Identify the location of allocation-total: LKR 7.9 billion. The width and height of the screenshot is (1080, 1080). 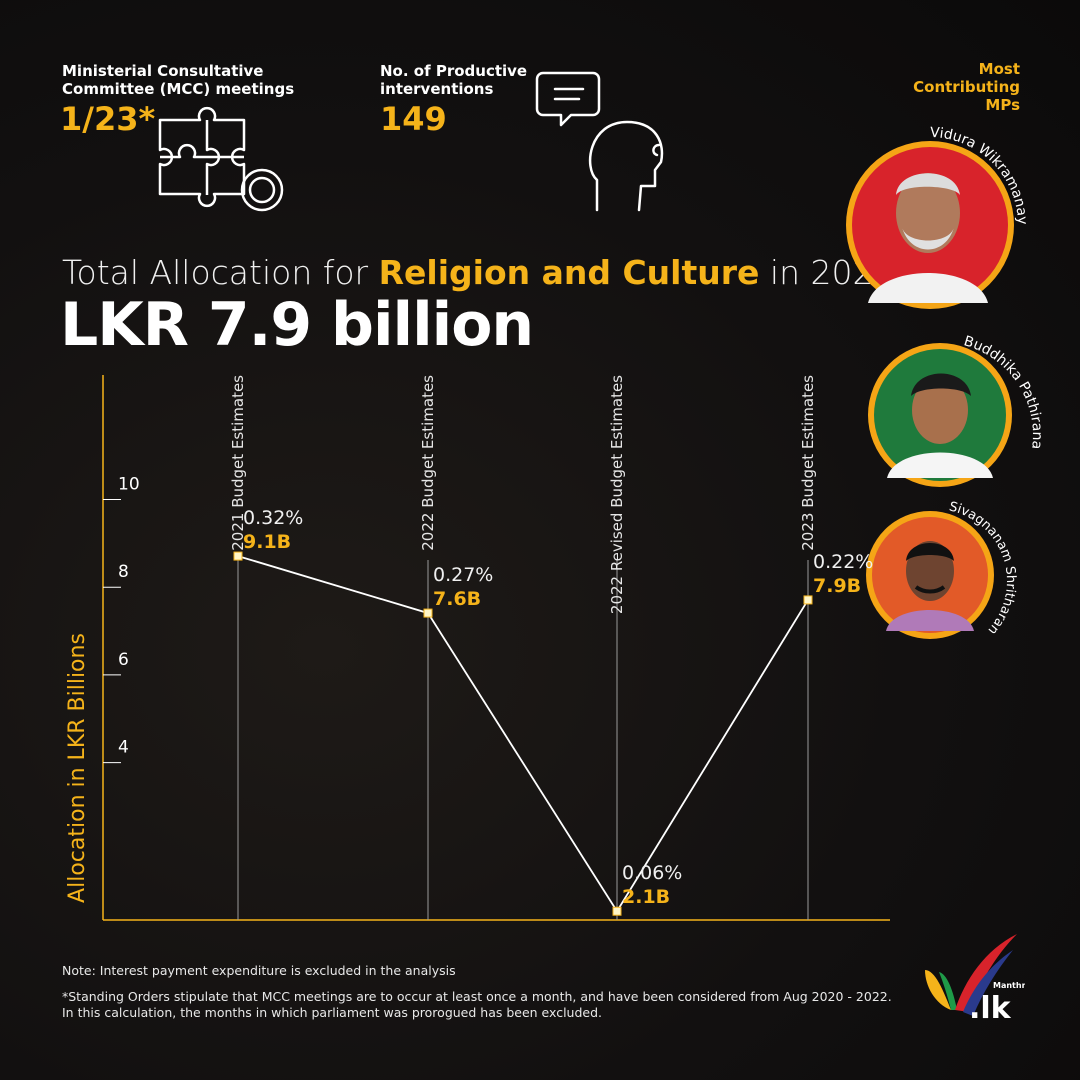
(297, 325).